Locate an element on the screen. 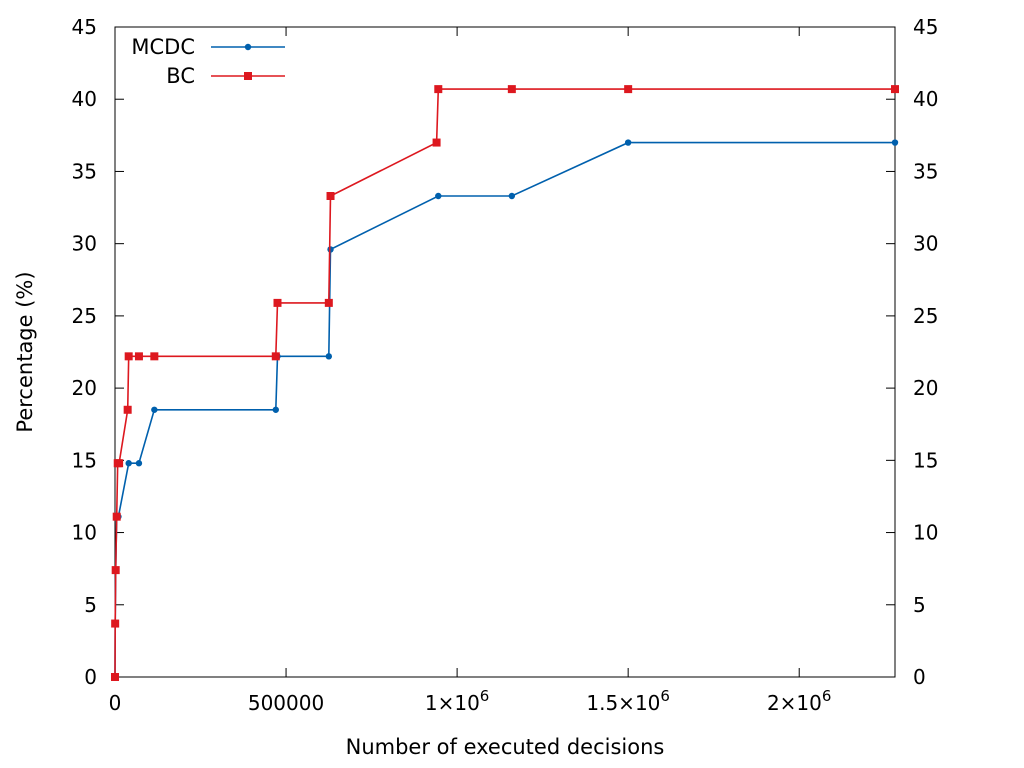  y-tick-label-right: 35 is located at coordinates (925, 171).